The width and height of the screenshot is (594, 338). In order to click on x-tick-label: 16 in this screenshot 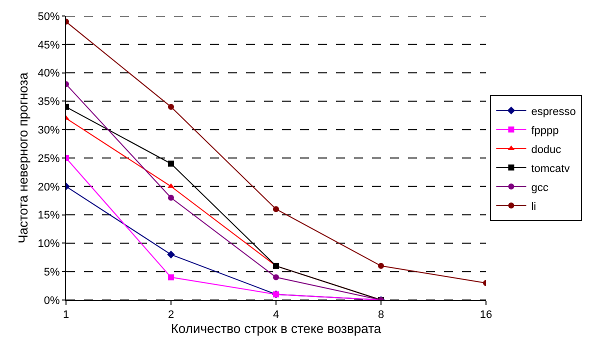, I will do `click(486, 315)`.